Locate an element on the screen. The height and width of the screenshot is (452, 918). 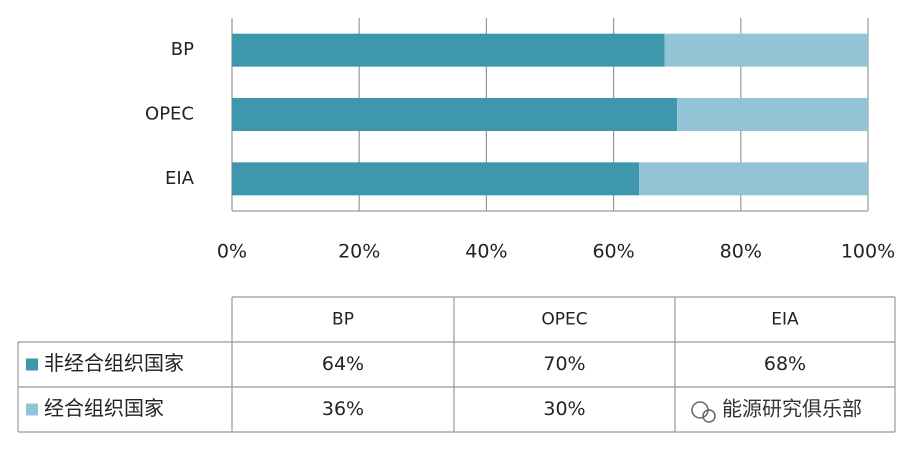
table-cell: 30% is located at coordinates (564, 409).